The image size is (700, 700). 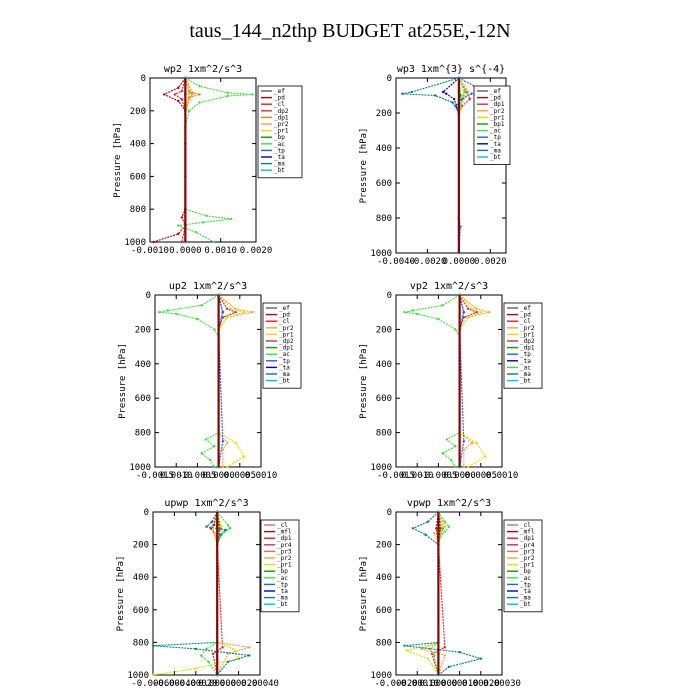 What do you see at coordinates (527, 532) in the screenshot?
I see `legend-label: _mfl` at bounding box center [527, 532].